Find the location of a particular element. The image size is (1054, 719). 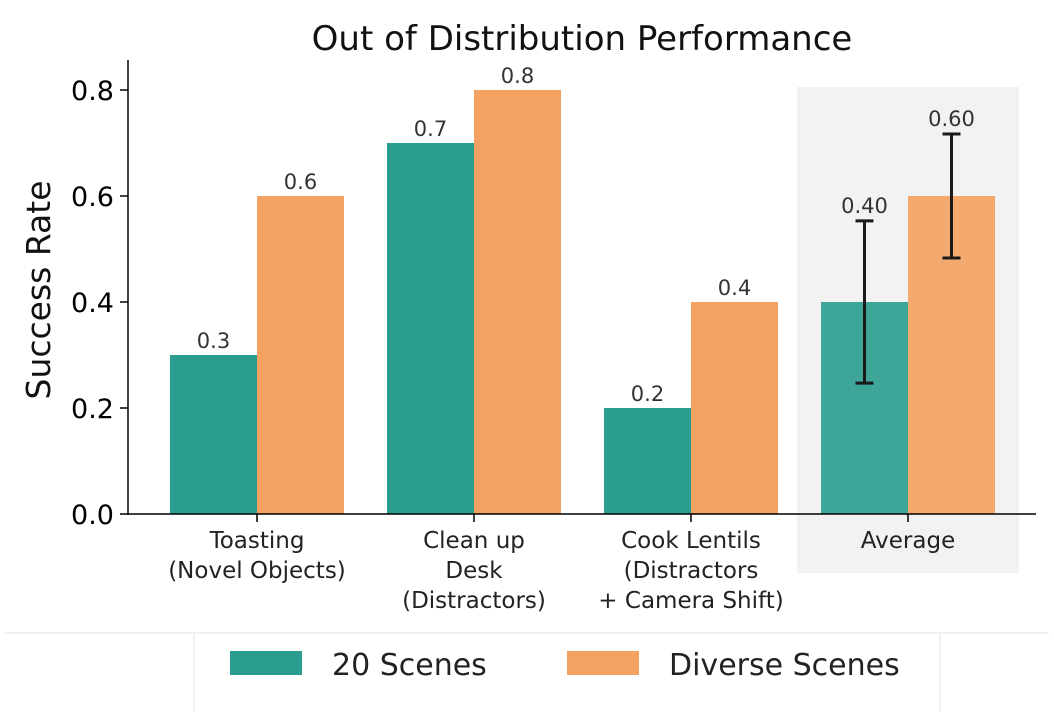

data-label: 0.40 is located at coordinates (864, 206).